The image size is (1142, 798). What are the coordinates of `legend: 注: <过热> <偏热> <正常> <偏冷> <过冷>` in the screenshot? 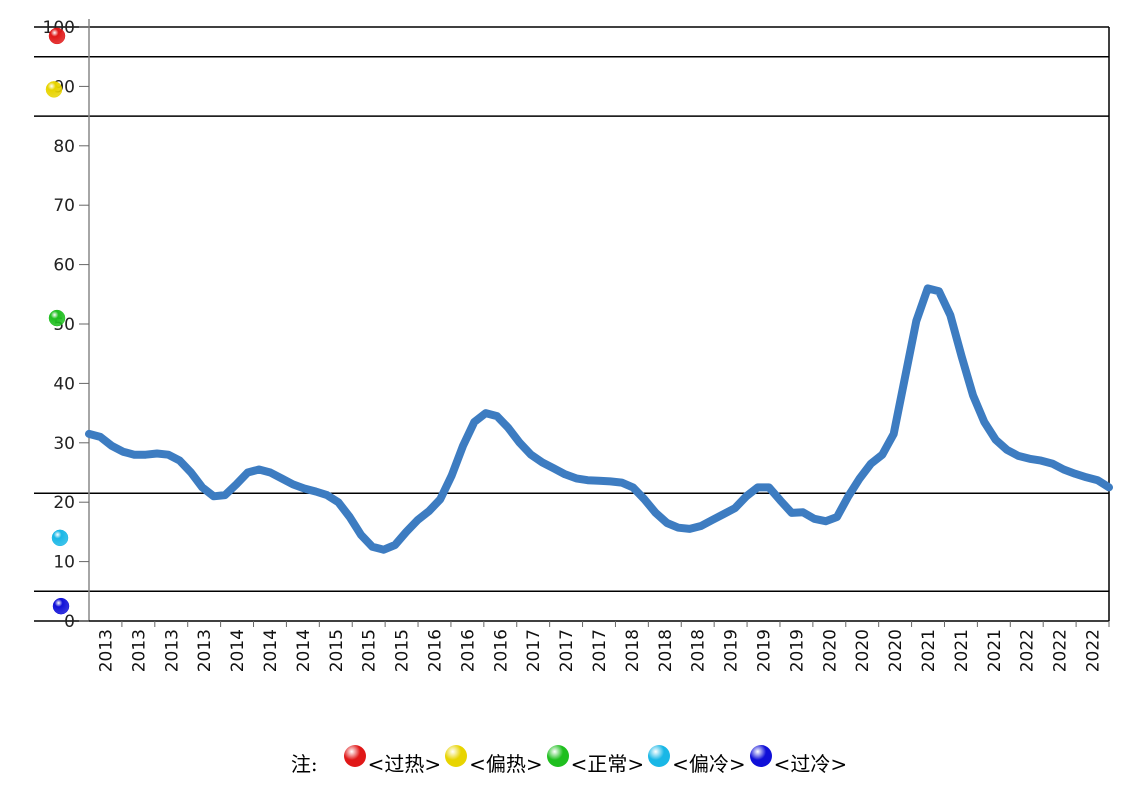 It's located at (571, 762).